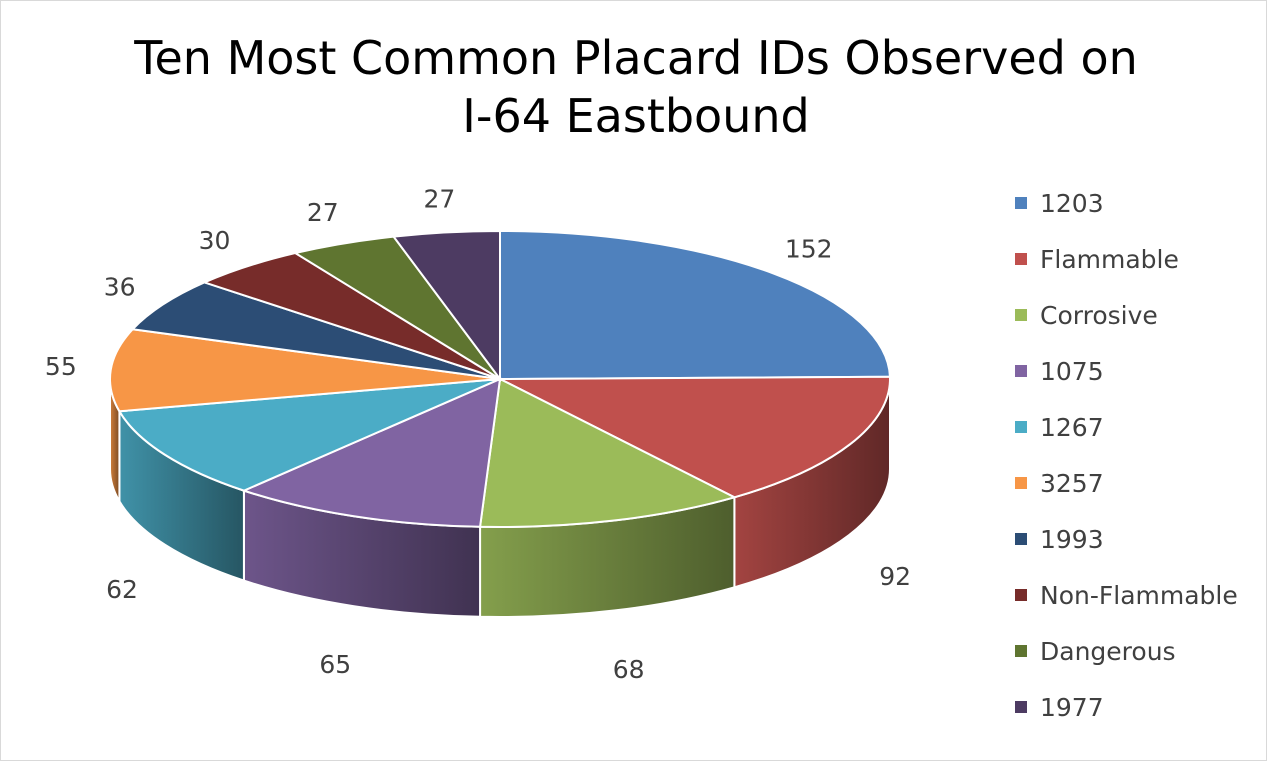 The image size is (1267, 762). What do you see at coordinates (608, 452) in the screenshot?
I see `pie-slice-corrosive` at bounding box center [608, 452].